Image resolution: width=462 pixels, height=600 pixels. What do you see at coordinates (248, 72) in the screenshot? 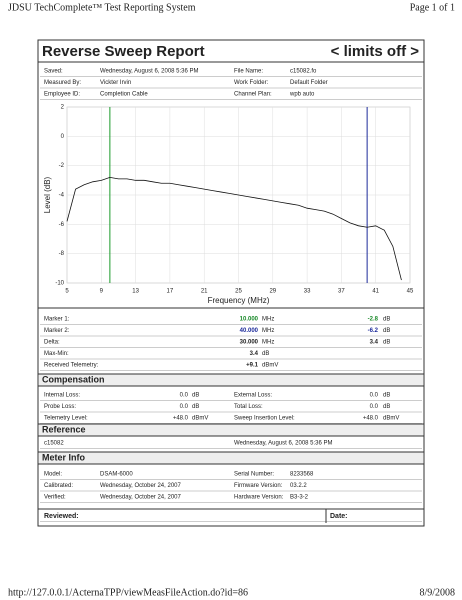
I see `table-cell: File Name:` at bounding box center [248, 72].